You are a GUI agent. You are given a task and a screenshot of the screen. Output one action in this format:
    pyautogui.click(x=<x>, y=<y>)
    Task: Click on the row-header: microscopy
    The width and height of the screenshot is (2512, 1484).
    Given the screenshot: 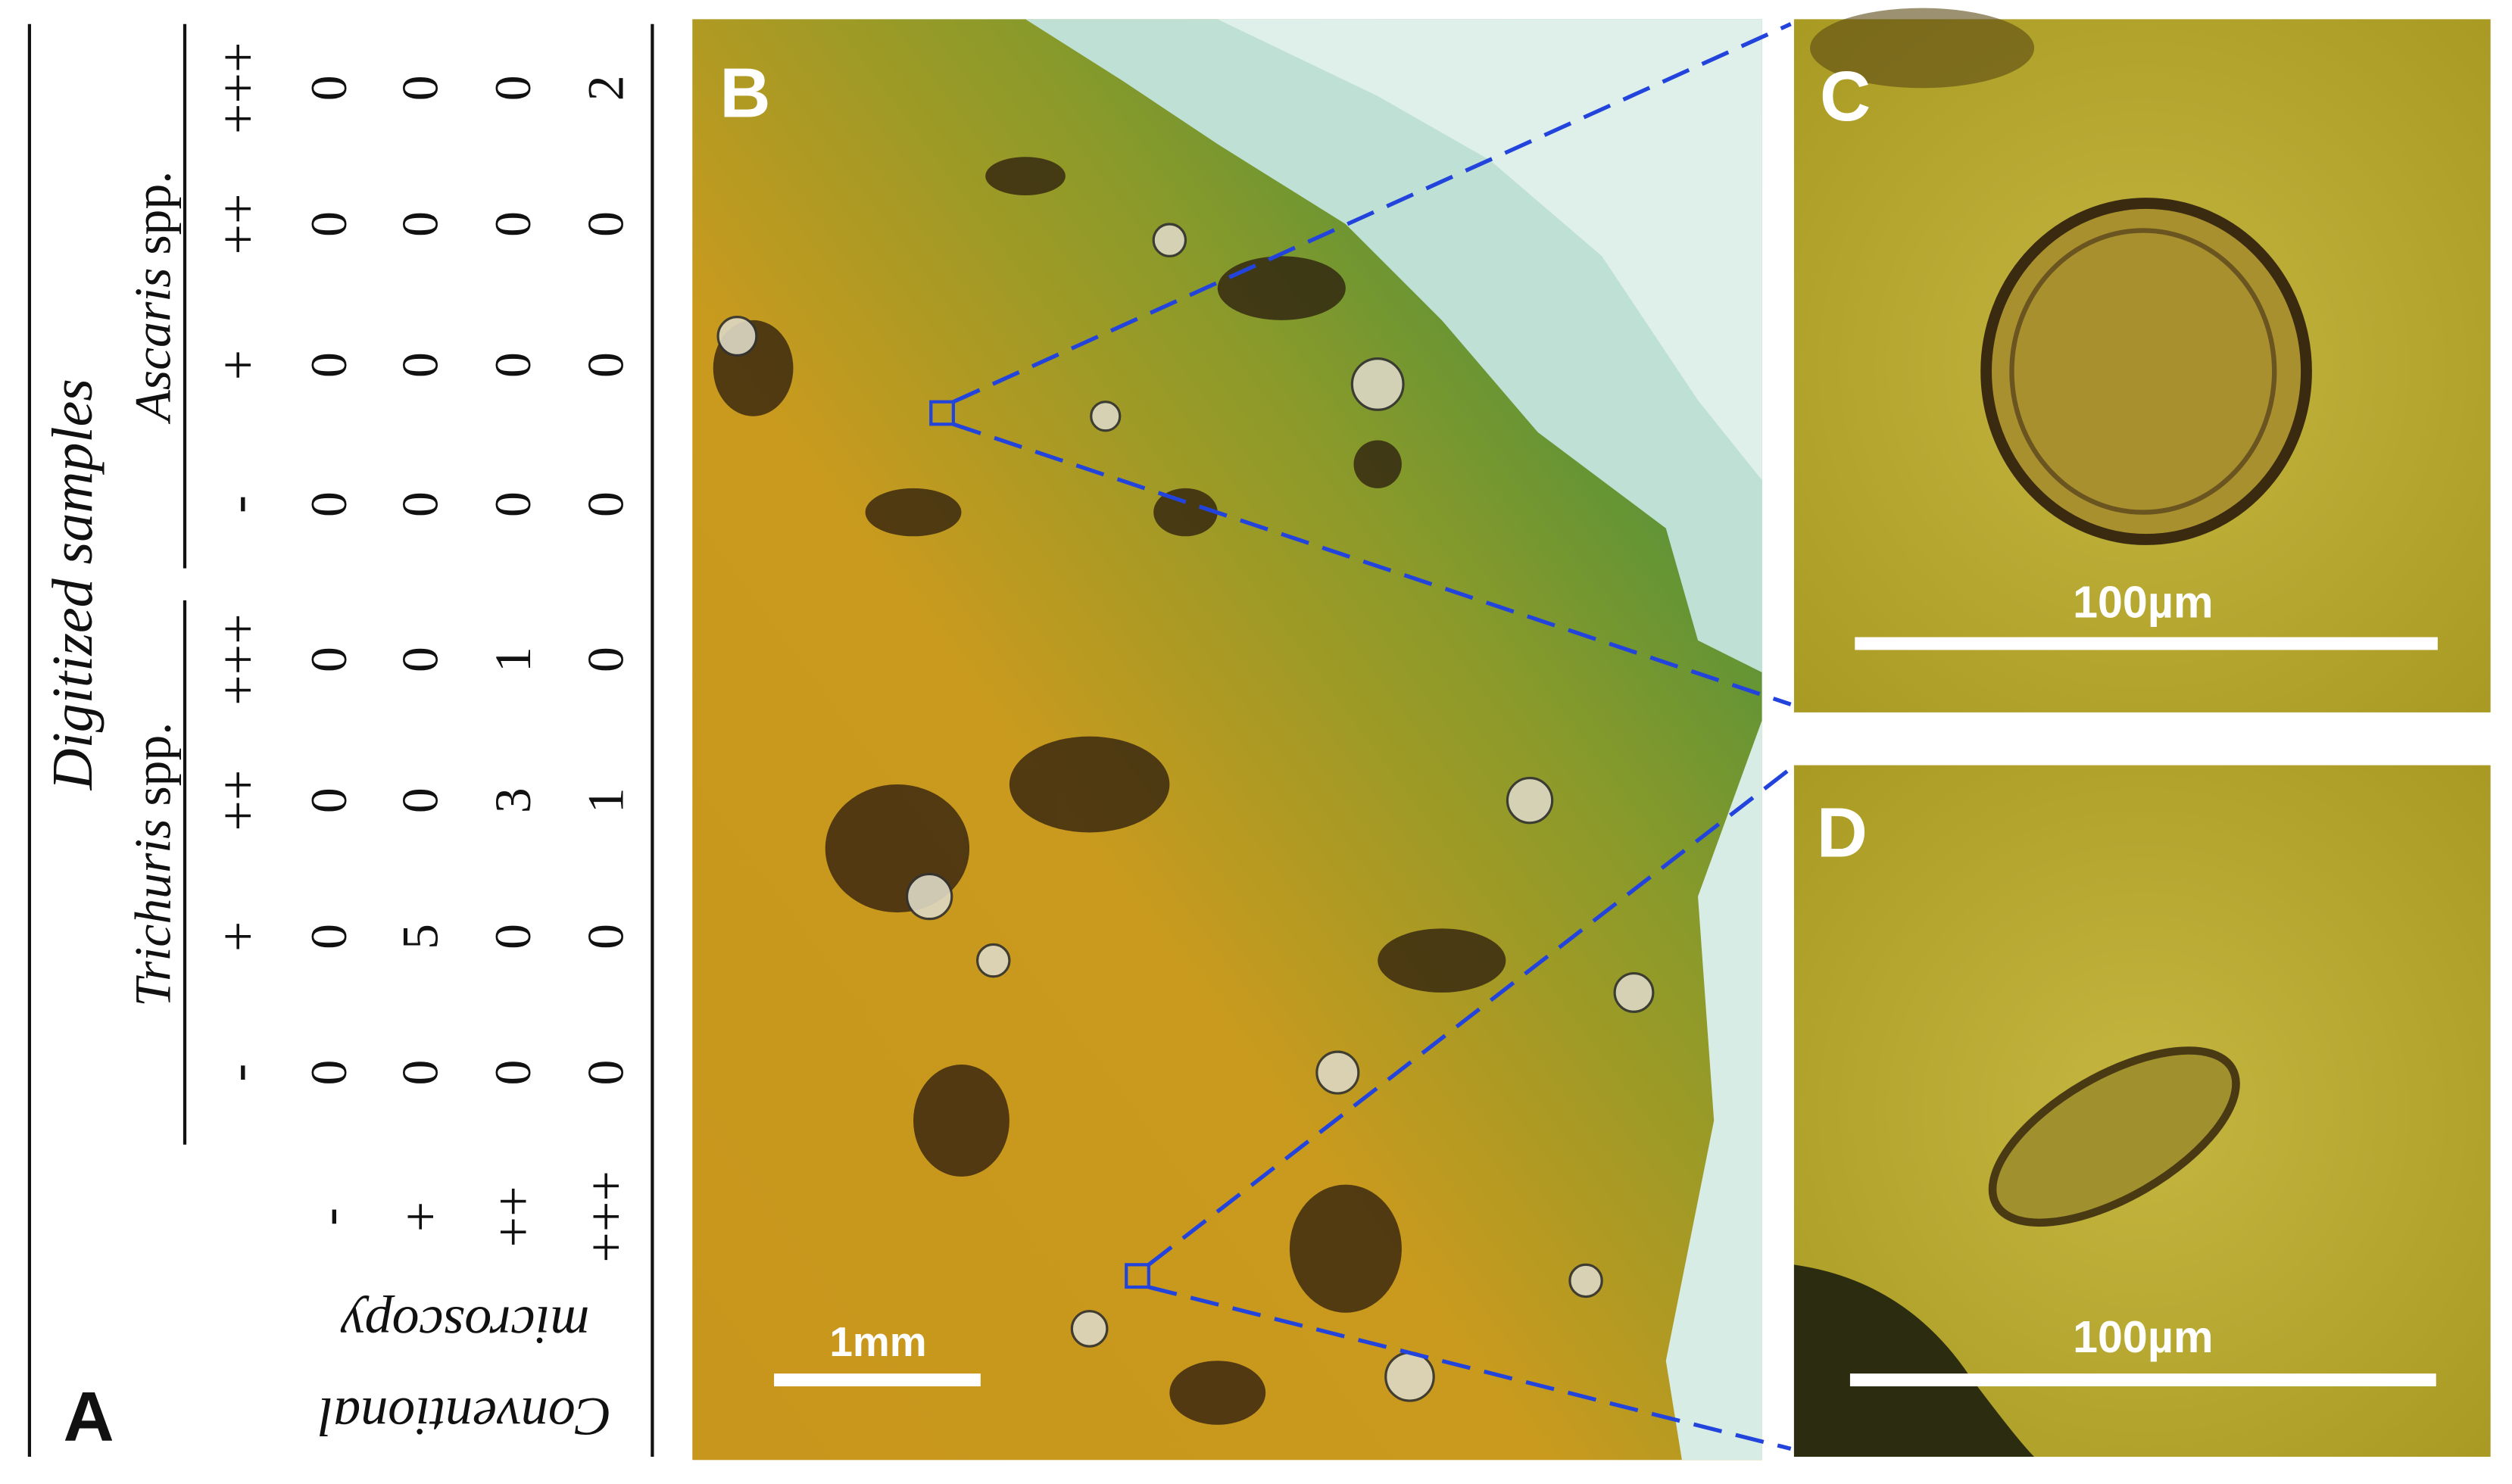 What is the action you would take?
    pyautogui.click(x=466, y=1325)
    